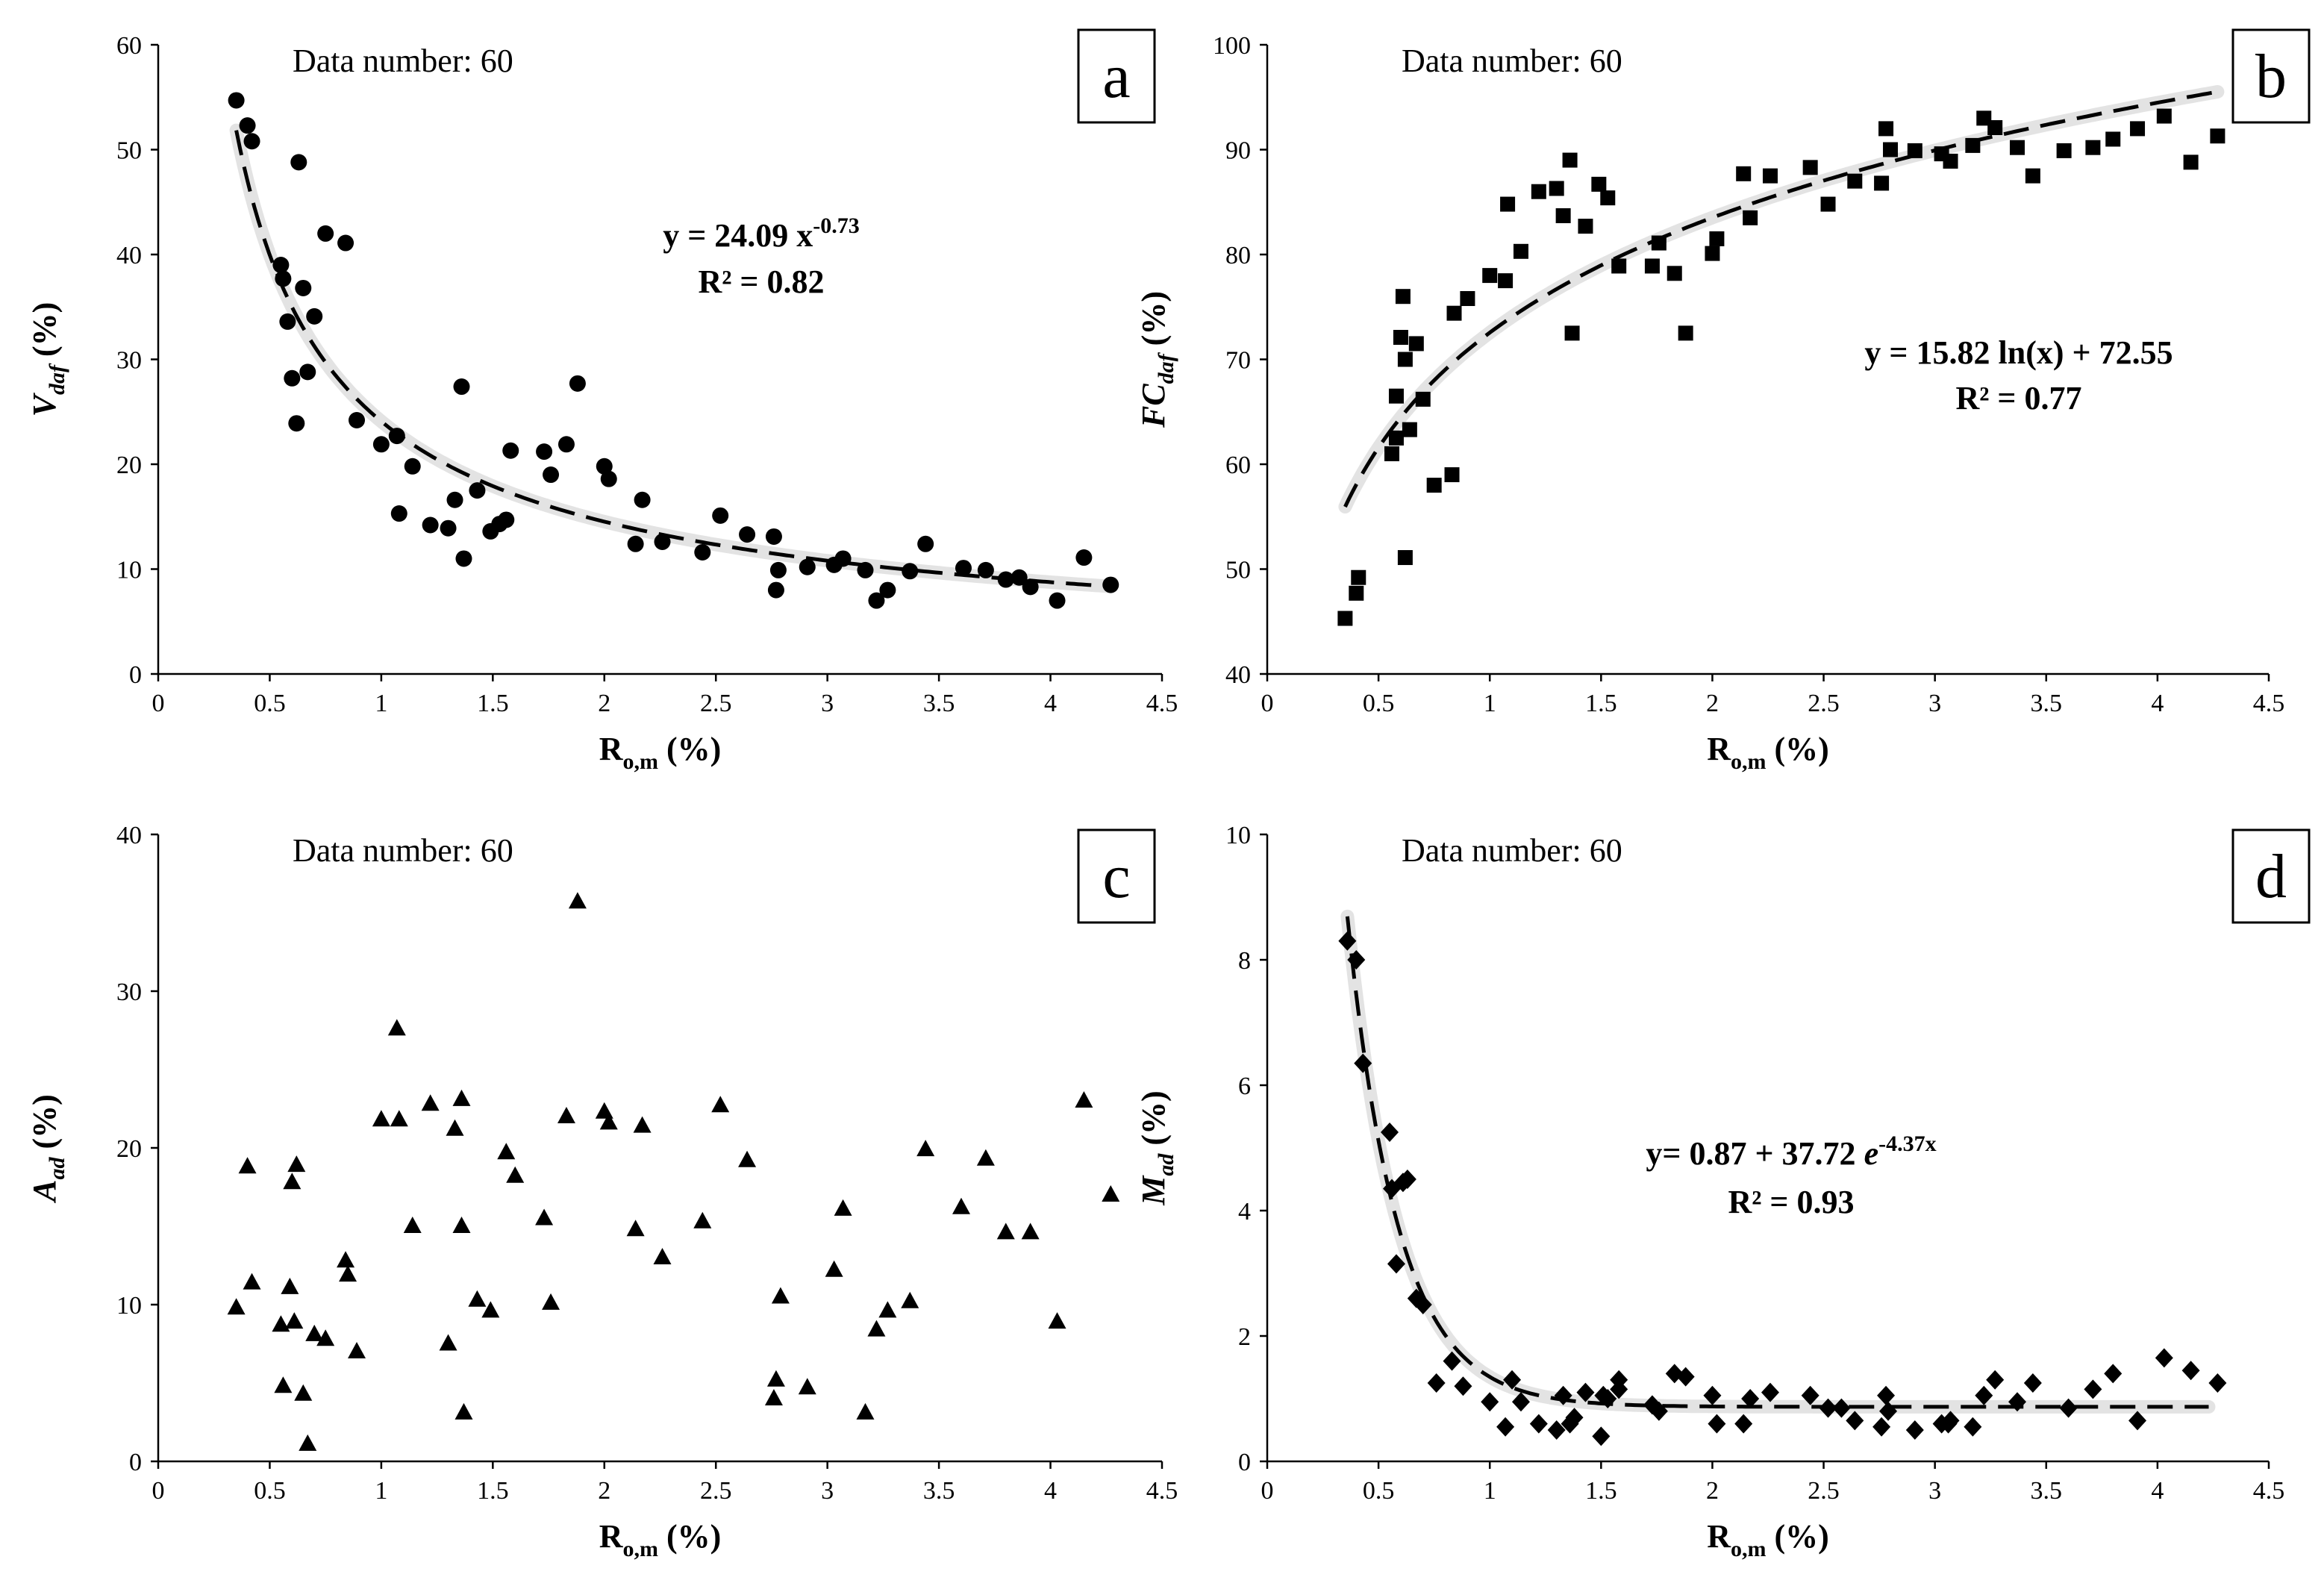  I want to click on y-tick-label: 4, so click(1245, 1212).